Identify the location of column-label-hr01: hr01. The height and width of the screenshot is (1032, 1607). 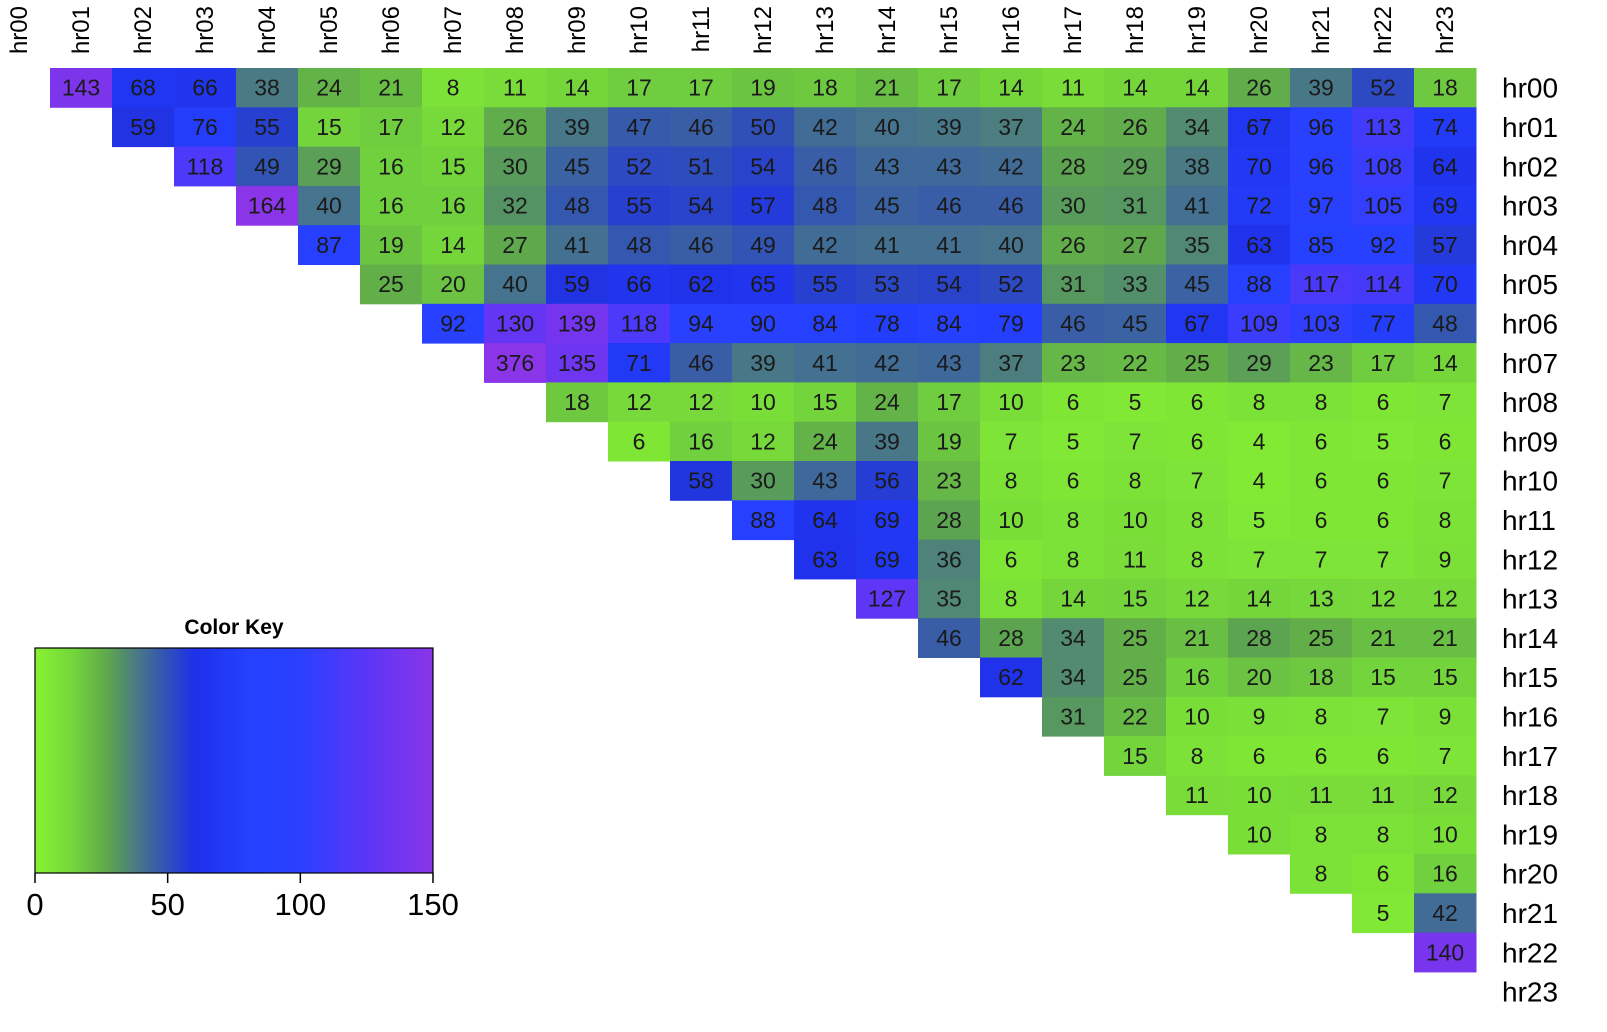
(81, 30).